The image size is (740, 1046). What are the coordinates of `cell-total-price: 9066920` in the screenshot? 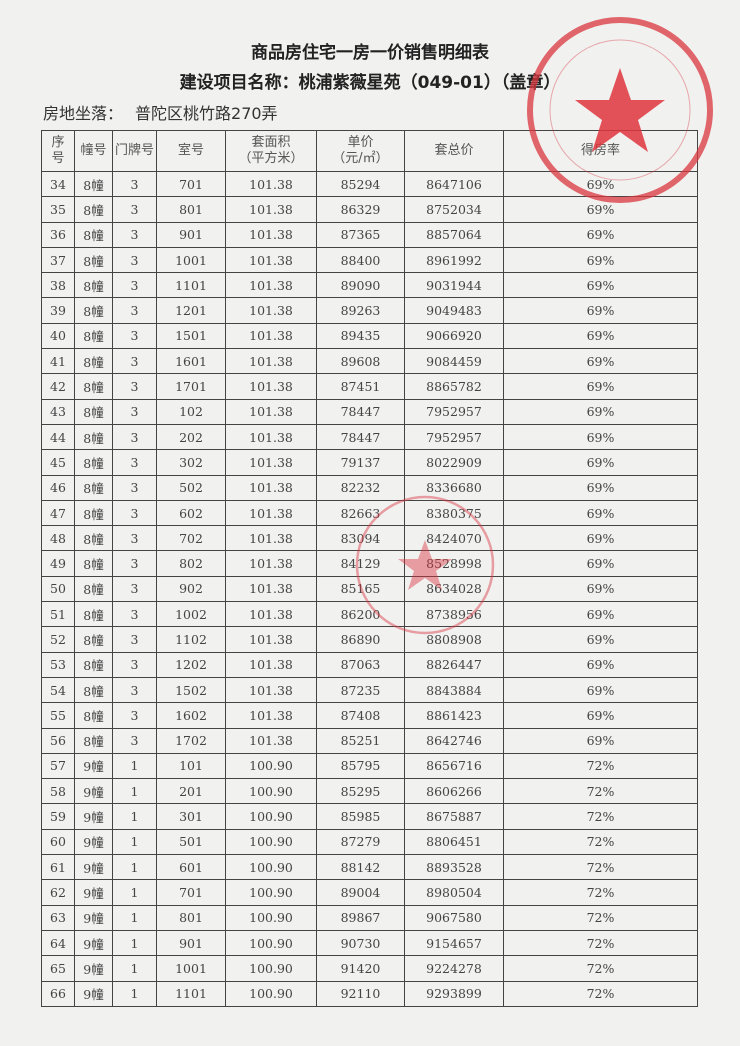 It's located at (454, 336).